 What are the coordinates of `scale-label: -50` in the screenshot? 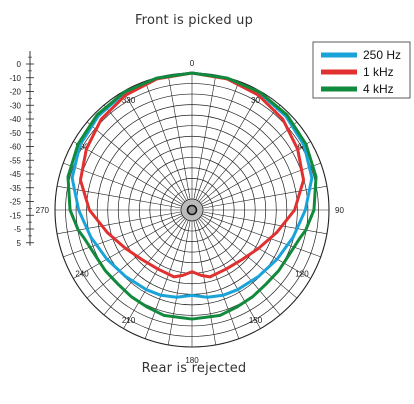 It's located at (15, 133).